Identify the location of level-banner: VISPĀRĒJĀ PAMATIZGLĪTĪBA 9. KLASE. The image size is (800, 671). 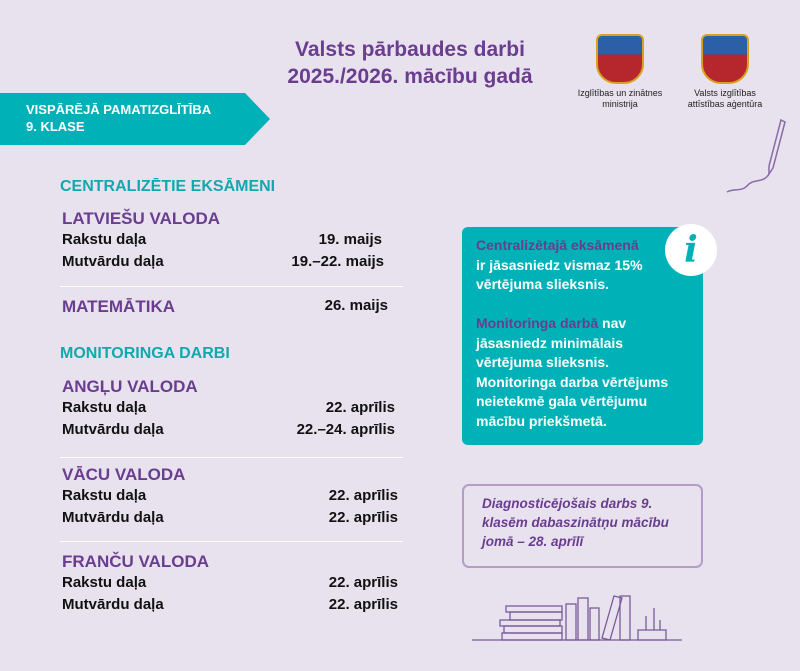
(135, 119).